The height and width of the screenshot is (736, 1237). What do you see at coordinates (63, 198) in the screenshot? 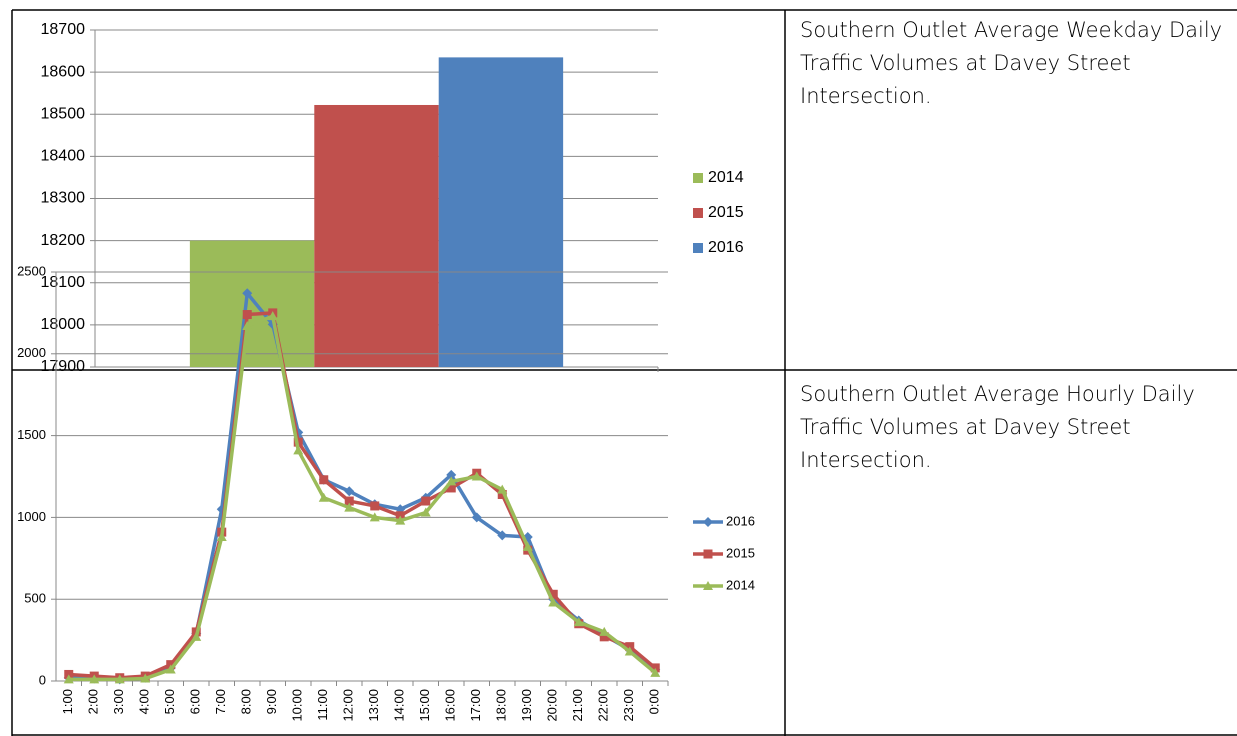
I see `y-tick-label: 18300` at bounding box center [63, 198].